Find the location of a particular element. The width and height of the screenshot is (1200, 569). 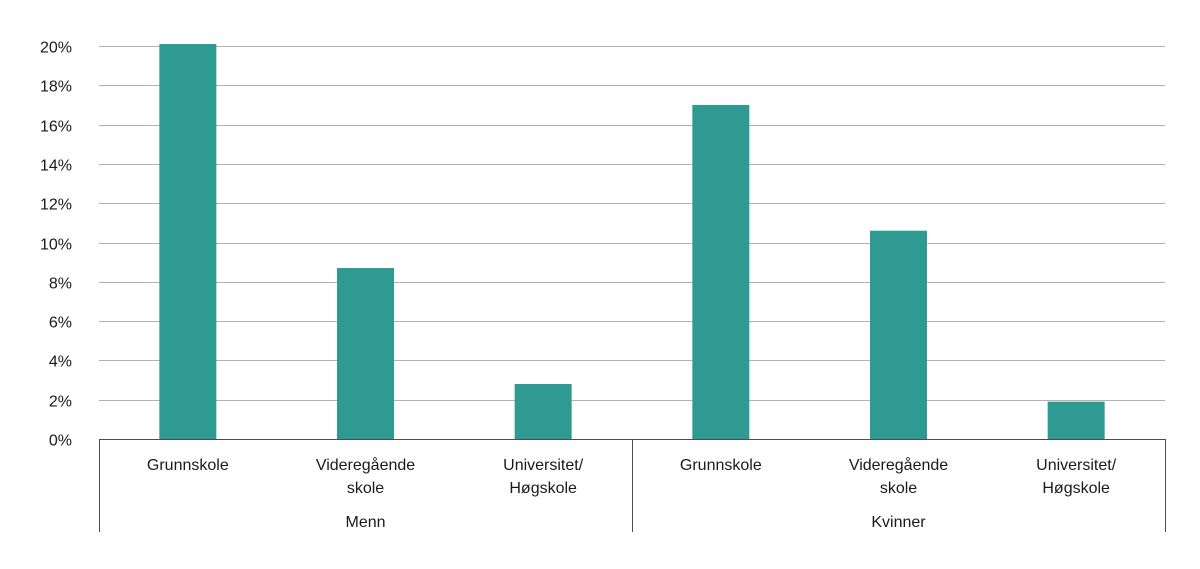

y-tick-label: 0% is located at coordinates (60, 441).